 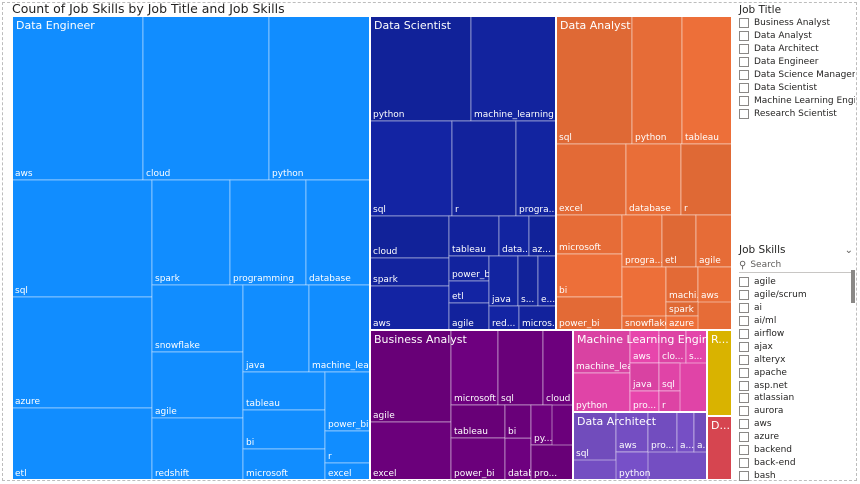 I want to click on skills-search-input: ⚲ Search, so click(x=797, y=265).